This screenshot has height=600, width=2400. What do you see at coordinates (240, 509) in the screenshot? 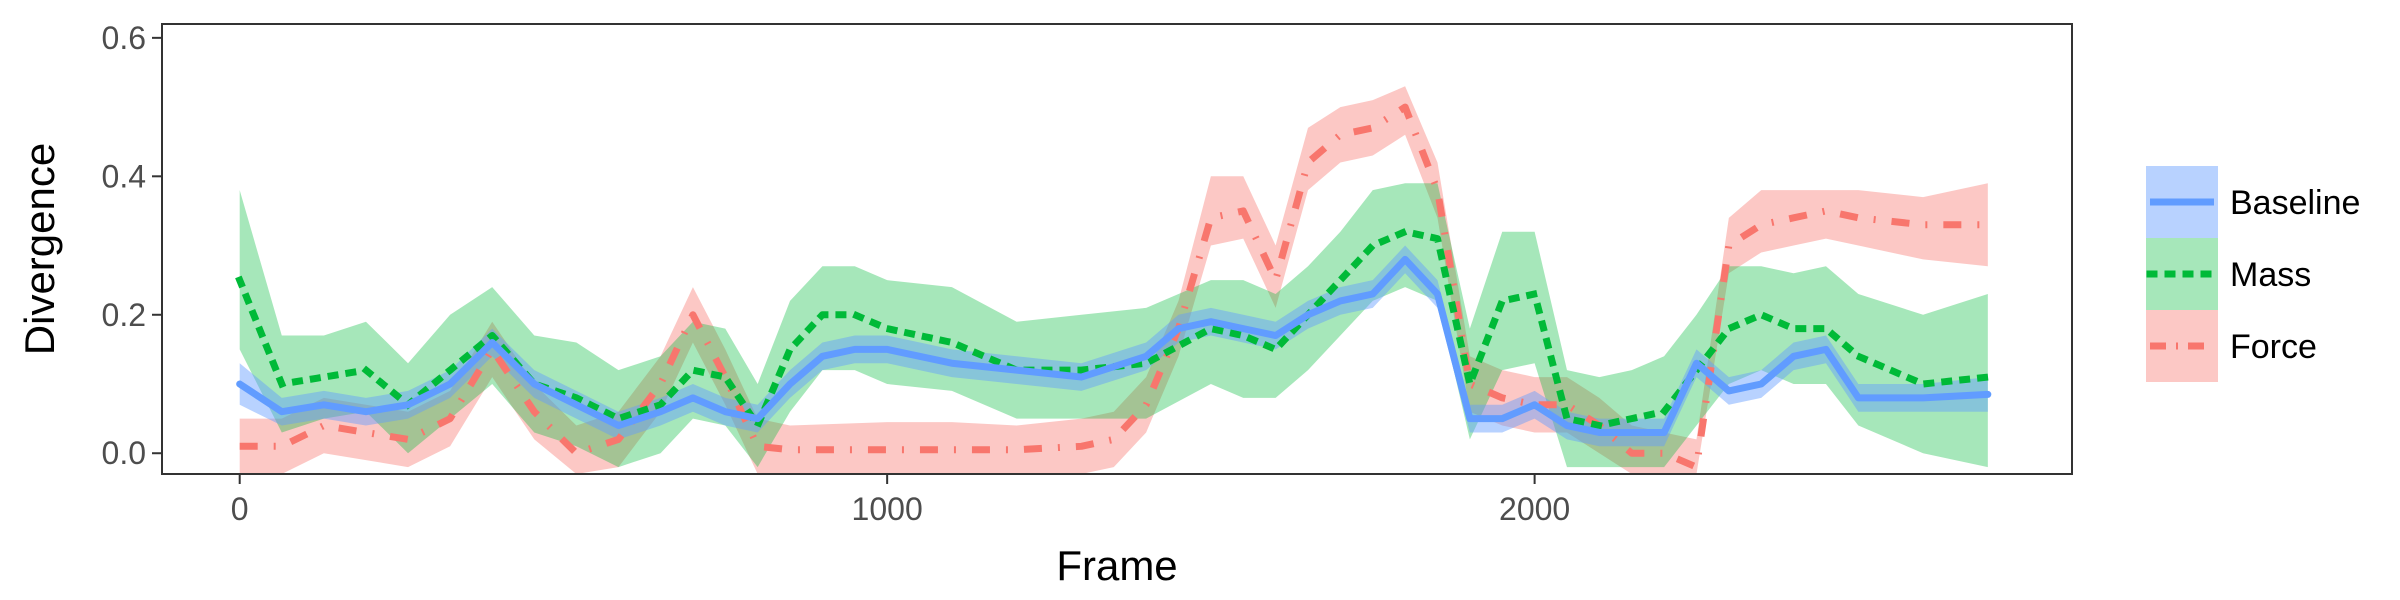
I see `x-tick-label: 0` at bounding box center [240, 509].